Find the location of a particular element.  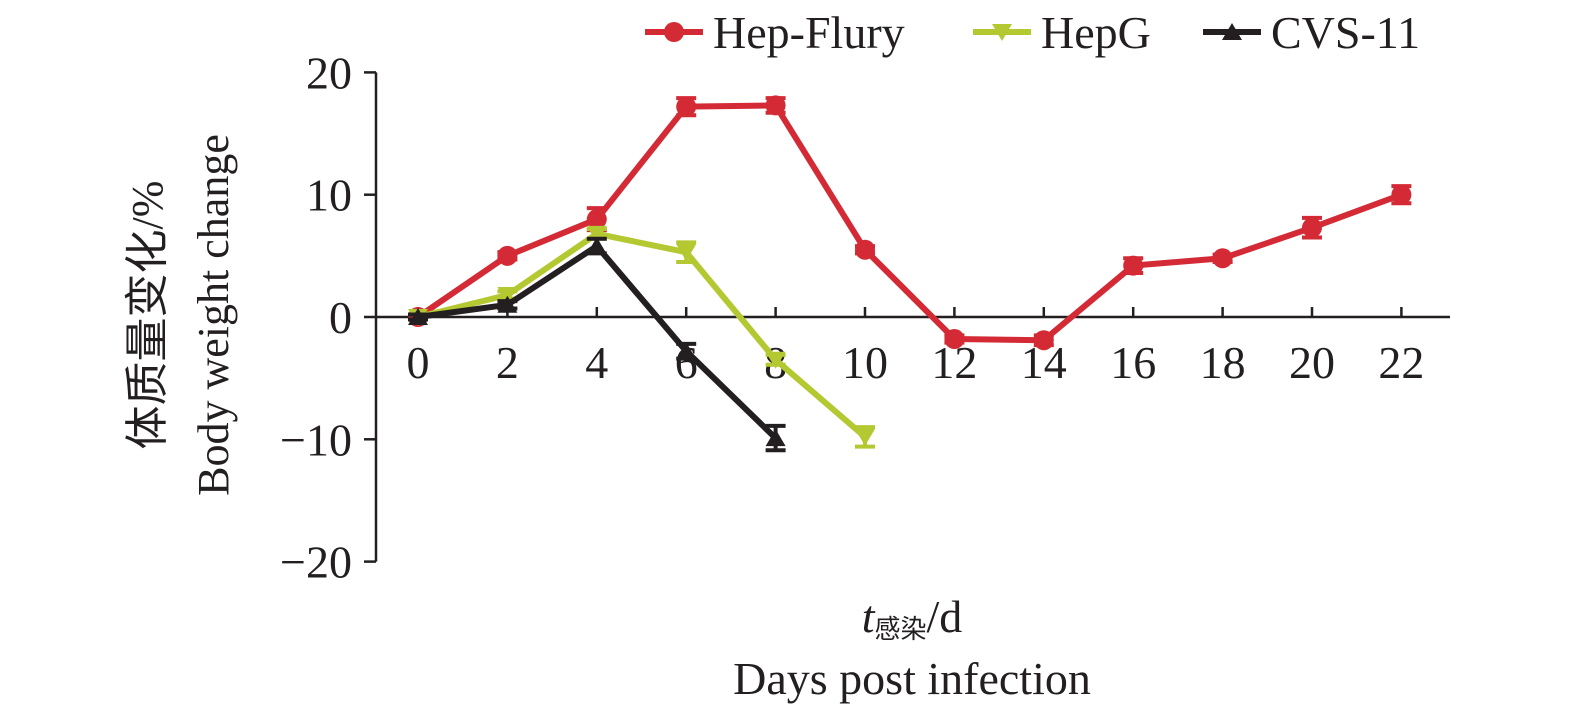

legend-marker-hep-flury is located at coordinates (674, 32).